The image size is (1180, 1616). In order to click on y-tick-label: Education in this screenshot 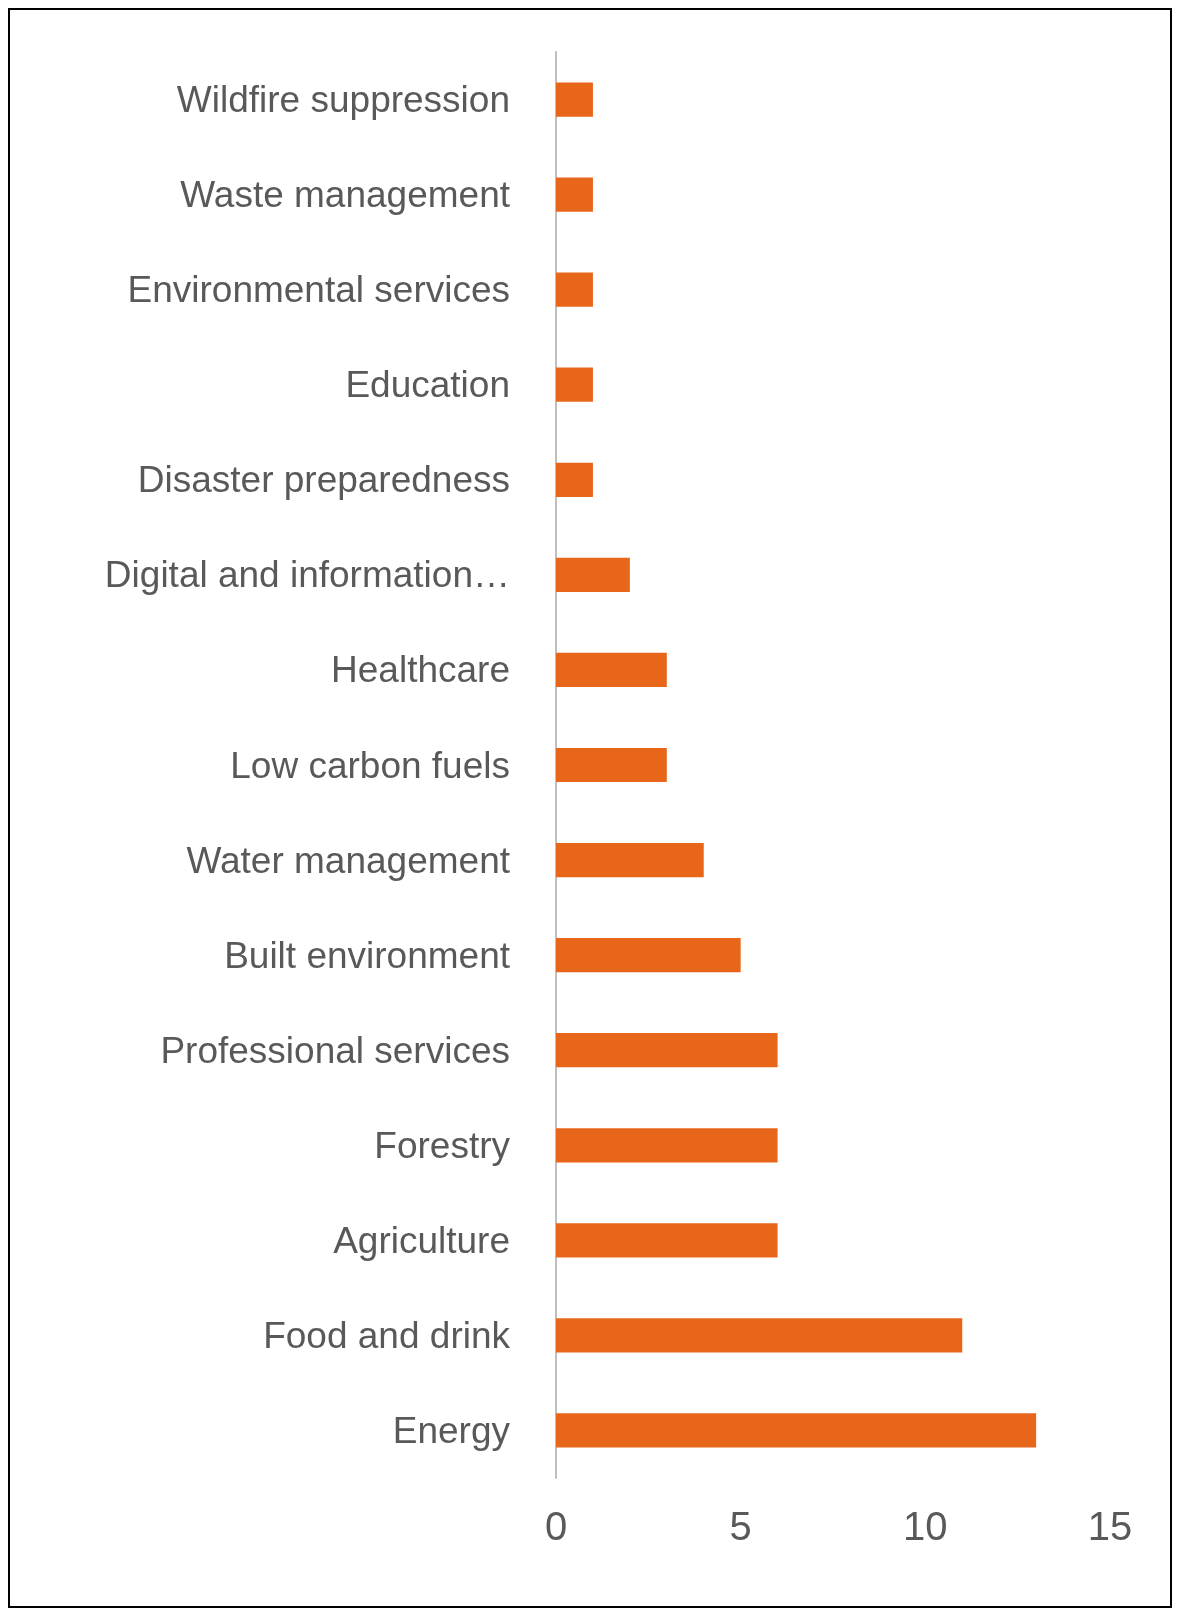, I will do `click(427, 385)`.